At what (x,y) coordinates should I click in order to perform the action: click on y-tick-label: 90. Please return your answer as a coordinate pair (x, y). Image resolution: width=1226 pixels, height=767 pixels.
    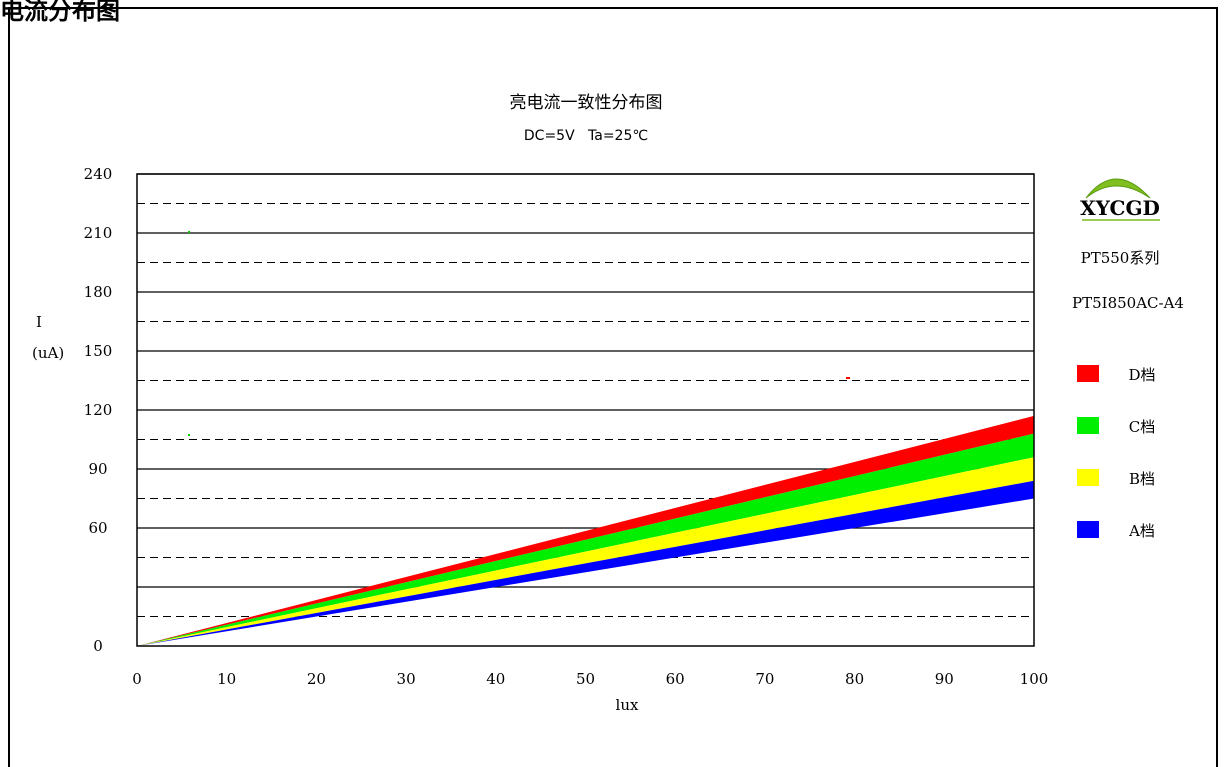
    Looking at the image, I should click on (97, 469).